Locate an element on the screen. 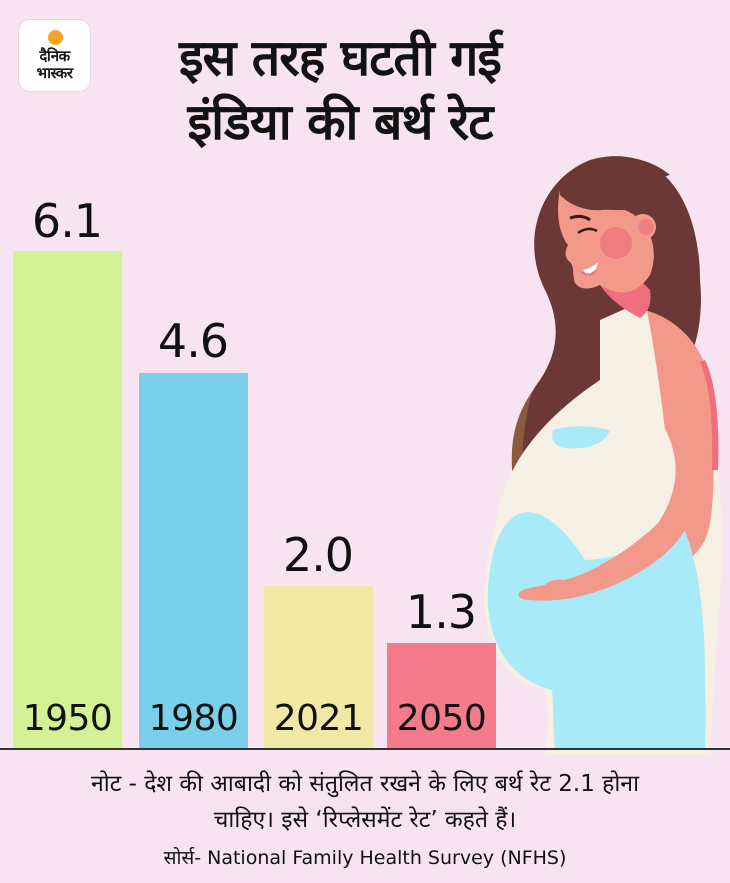  logo-text-line2: भास्कर is located at coordinates (54, 73).